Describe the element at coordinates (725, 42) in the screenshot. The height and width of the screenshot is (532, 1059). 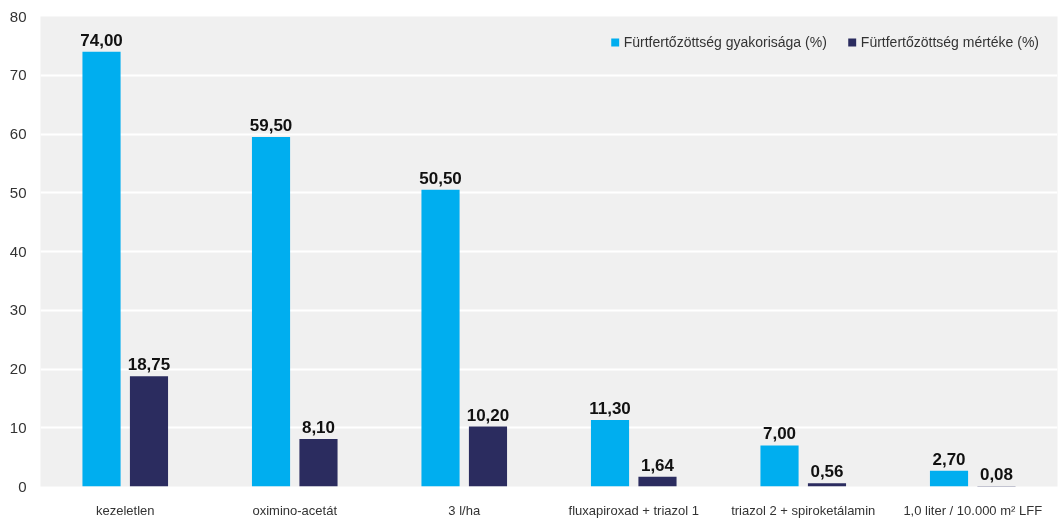
I see `legend-label: Fürtfertőzöttség gyakorisága (%)` at that location.